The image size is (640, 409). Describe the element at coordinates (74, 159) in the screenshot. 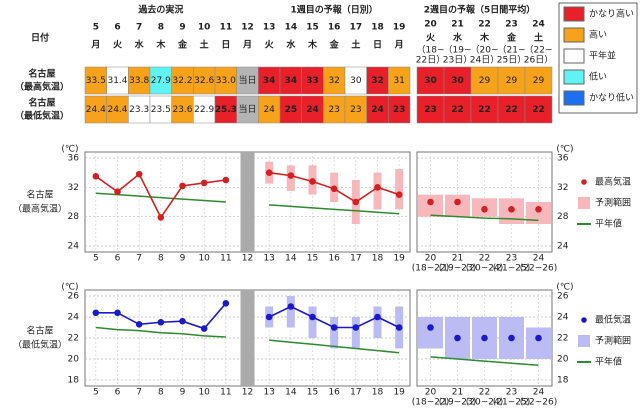

I see `y-tick-label: 36` at that location.